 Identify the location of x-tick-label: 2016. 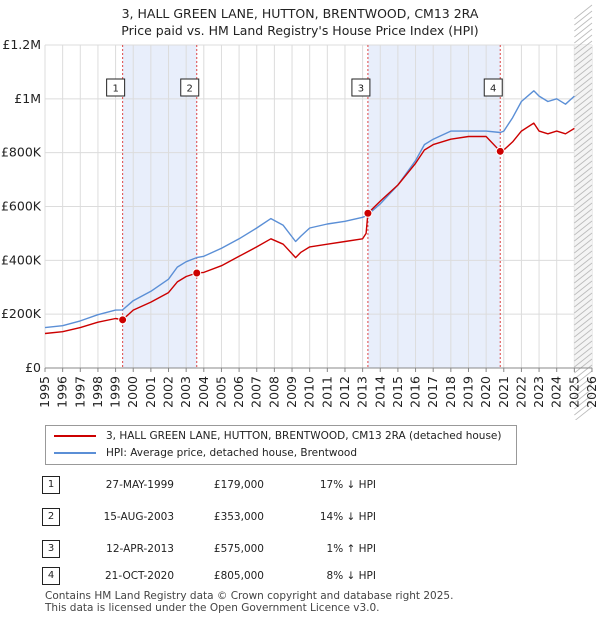
(415, 392).